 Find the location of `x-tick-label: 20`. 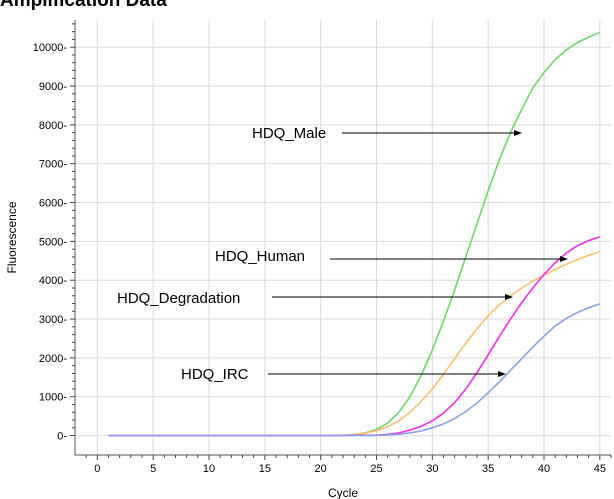

x-tick-label: 20 is located at coordinates (321, 469).